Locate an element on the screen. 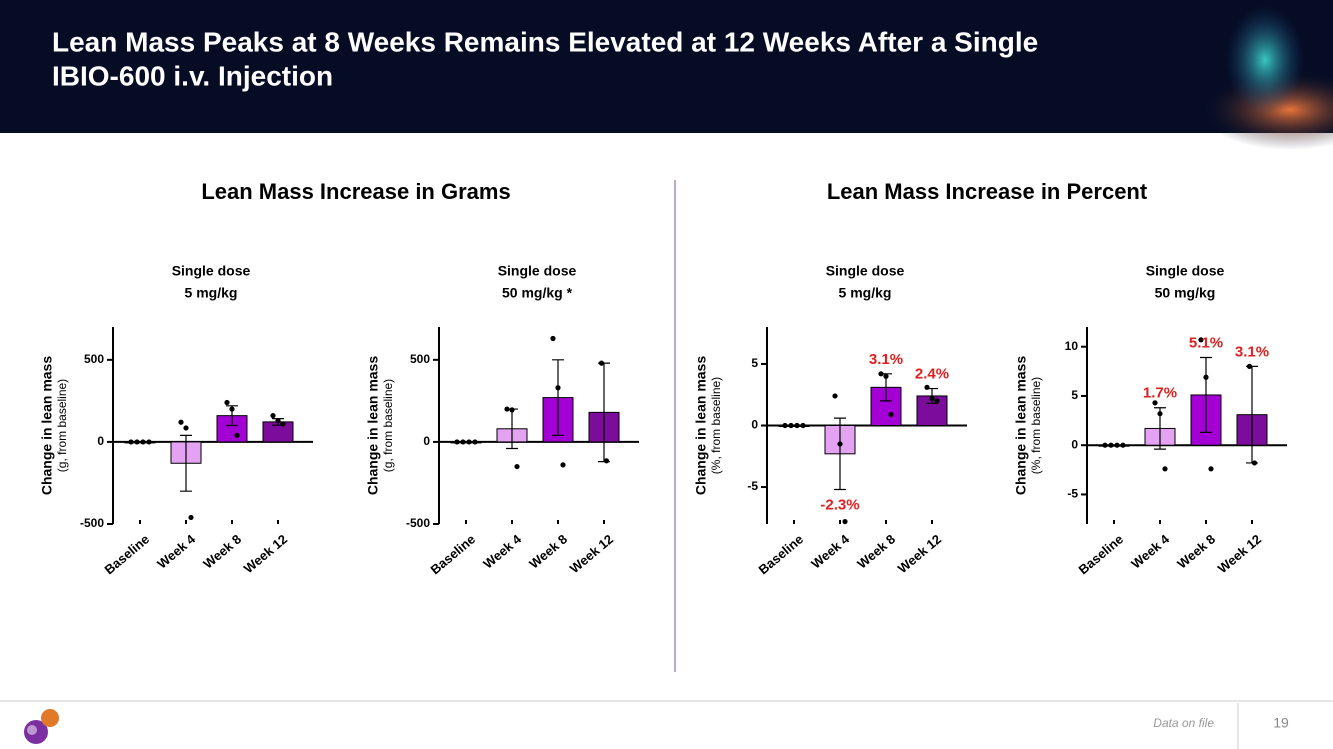 This screenshot has width=1333, height=749. value-label: 5.1% is located at coordinates (1206, 343).